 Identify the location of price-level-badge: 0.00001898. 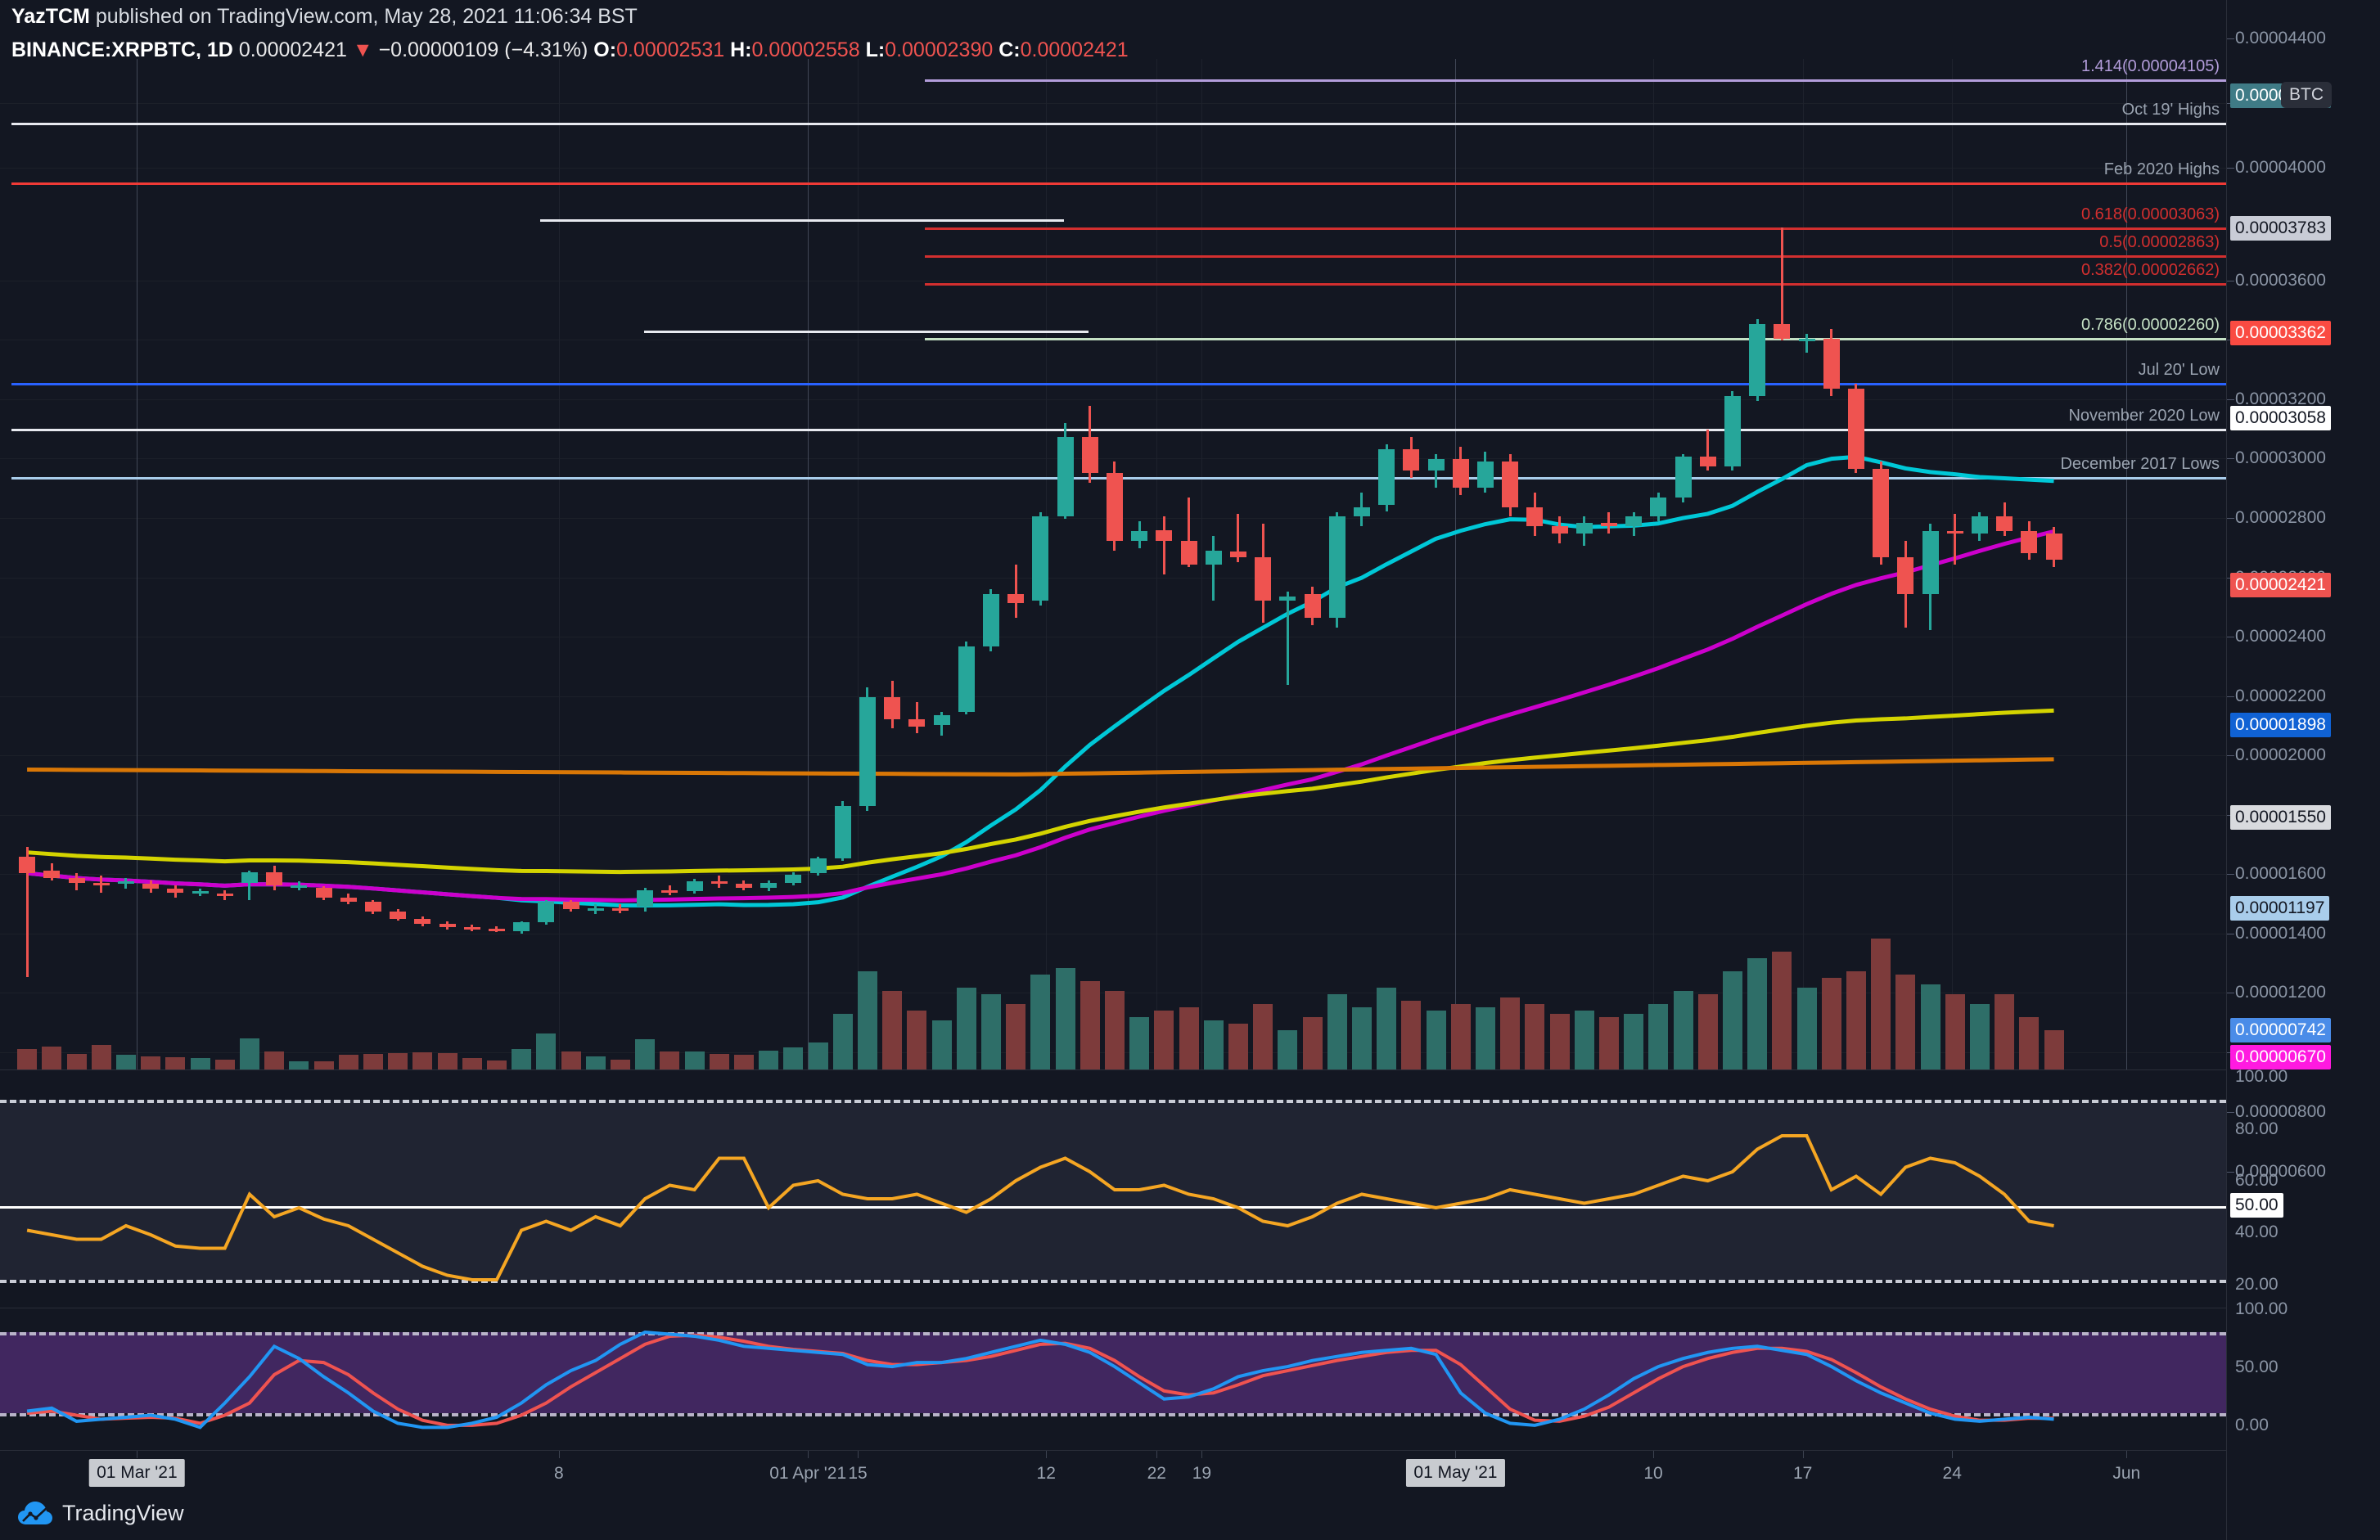
(2281, 725).